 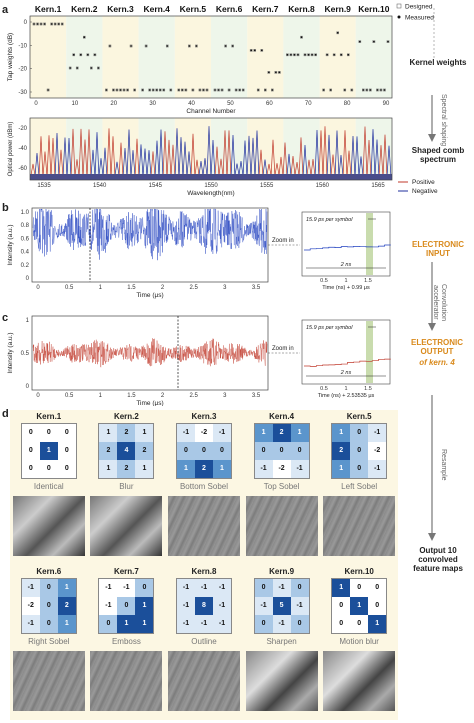 What do you see at coordinates (283, 241) in the screenshot?
I see `zoom-label: Zoom in` at bounding box center [283, 241].